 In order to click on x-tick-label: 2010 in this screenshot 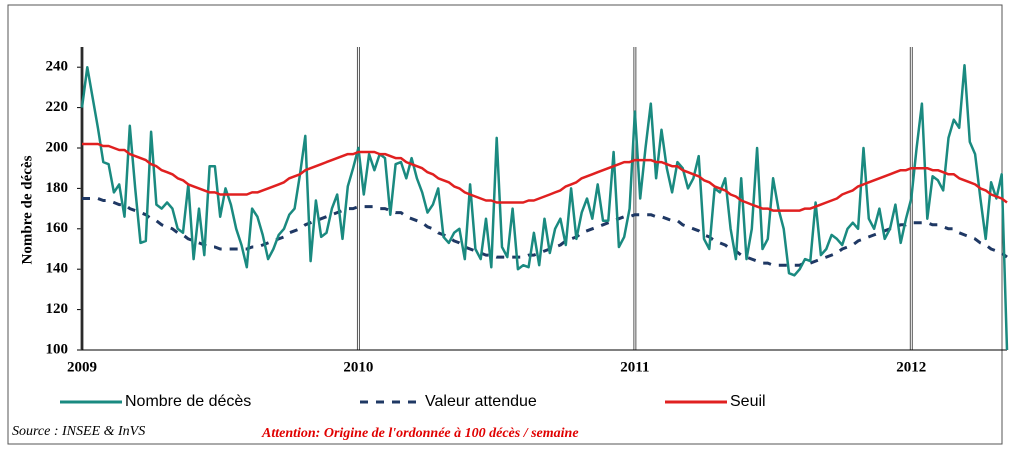, I will do `click(358, 367)`.